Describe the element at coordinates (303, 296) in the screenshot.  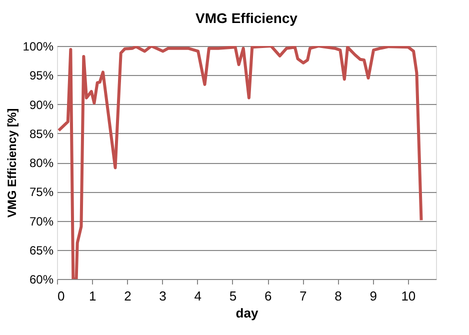
I see `x-tick-label: 7` at that location.